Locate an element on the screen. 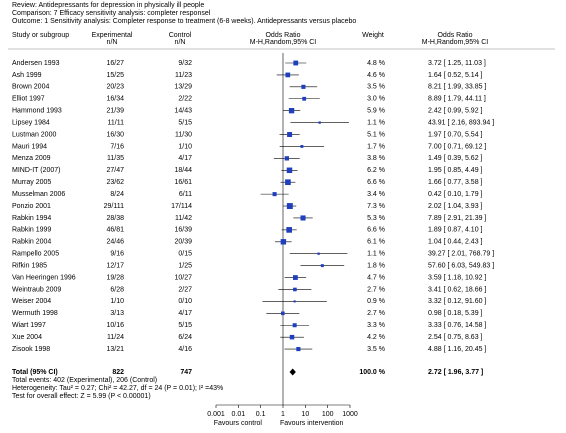 The image size is (566, 433). weight: 1.8 % is located at coordinates (376, 265).